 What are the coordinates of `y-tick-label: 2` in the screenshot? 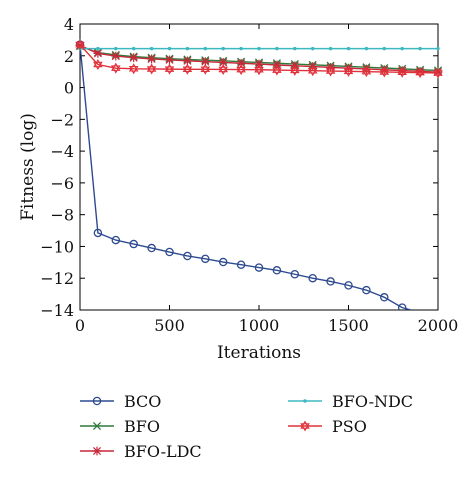 It's located at (69, 56).